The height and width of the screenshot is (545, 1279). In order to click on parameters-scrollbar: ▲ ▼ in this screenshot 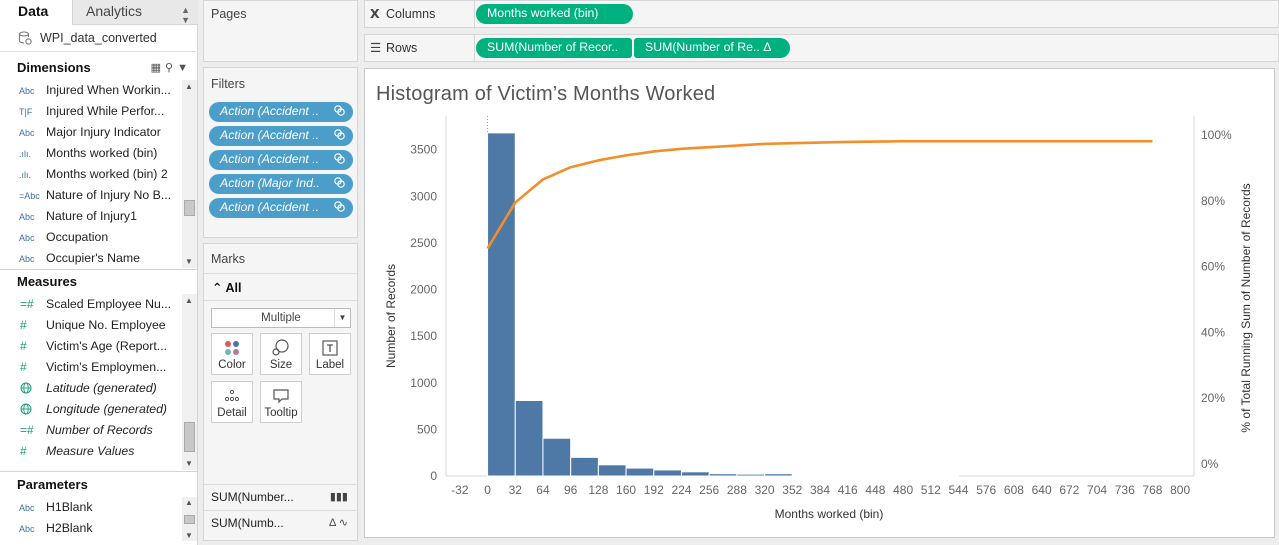, I will do `click(189, 519)`.